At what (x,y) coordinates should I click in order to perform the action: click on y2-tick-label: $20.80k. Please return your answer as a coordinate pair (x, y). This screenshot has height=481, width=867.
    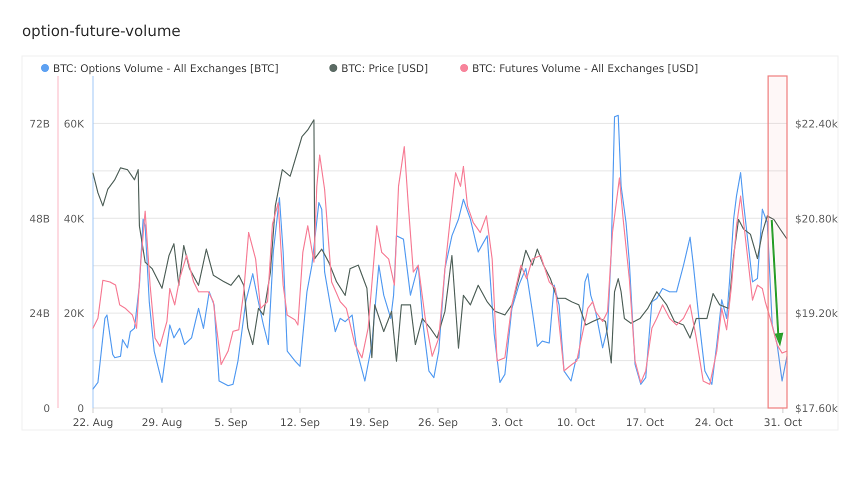
    Looking at the image, I should click on (817, 219).